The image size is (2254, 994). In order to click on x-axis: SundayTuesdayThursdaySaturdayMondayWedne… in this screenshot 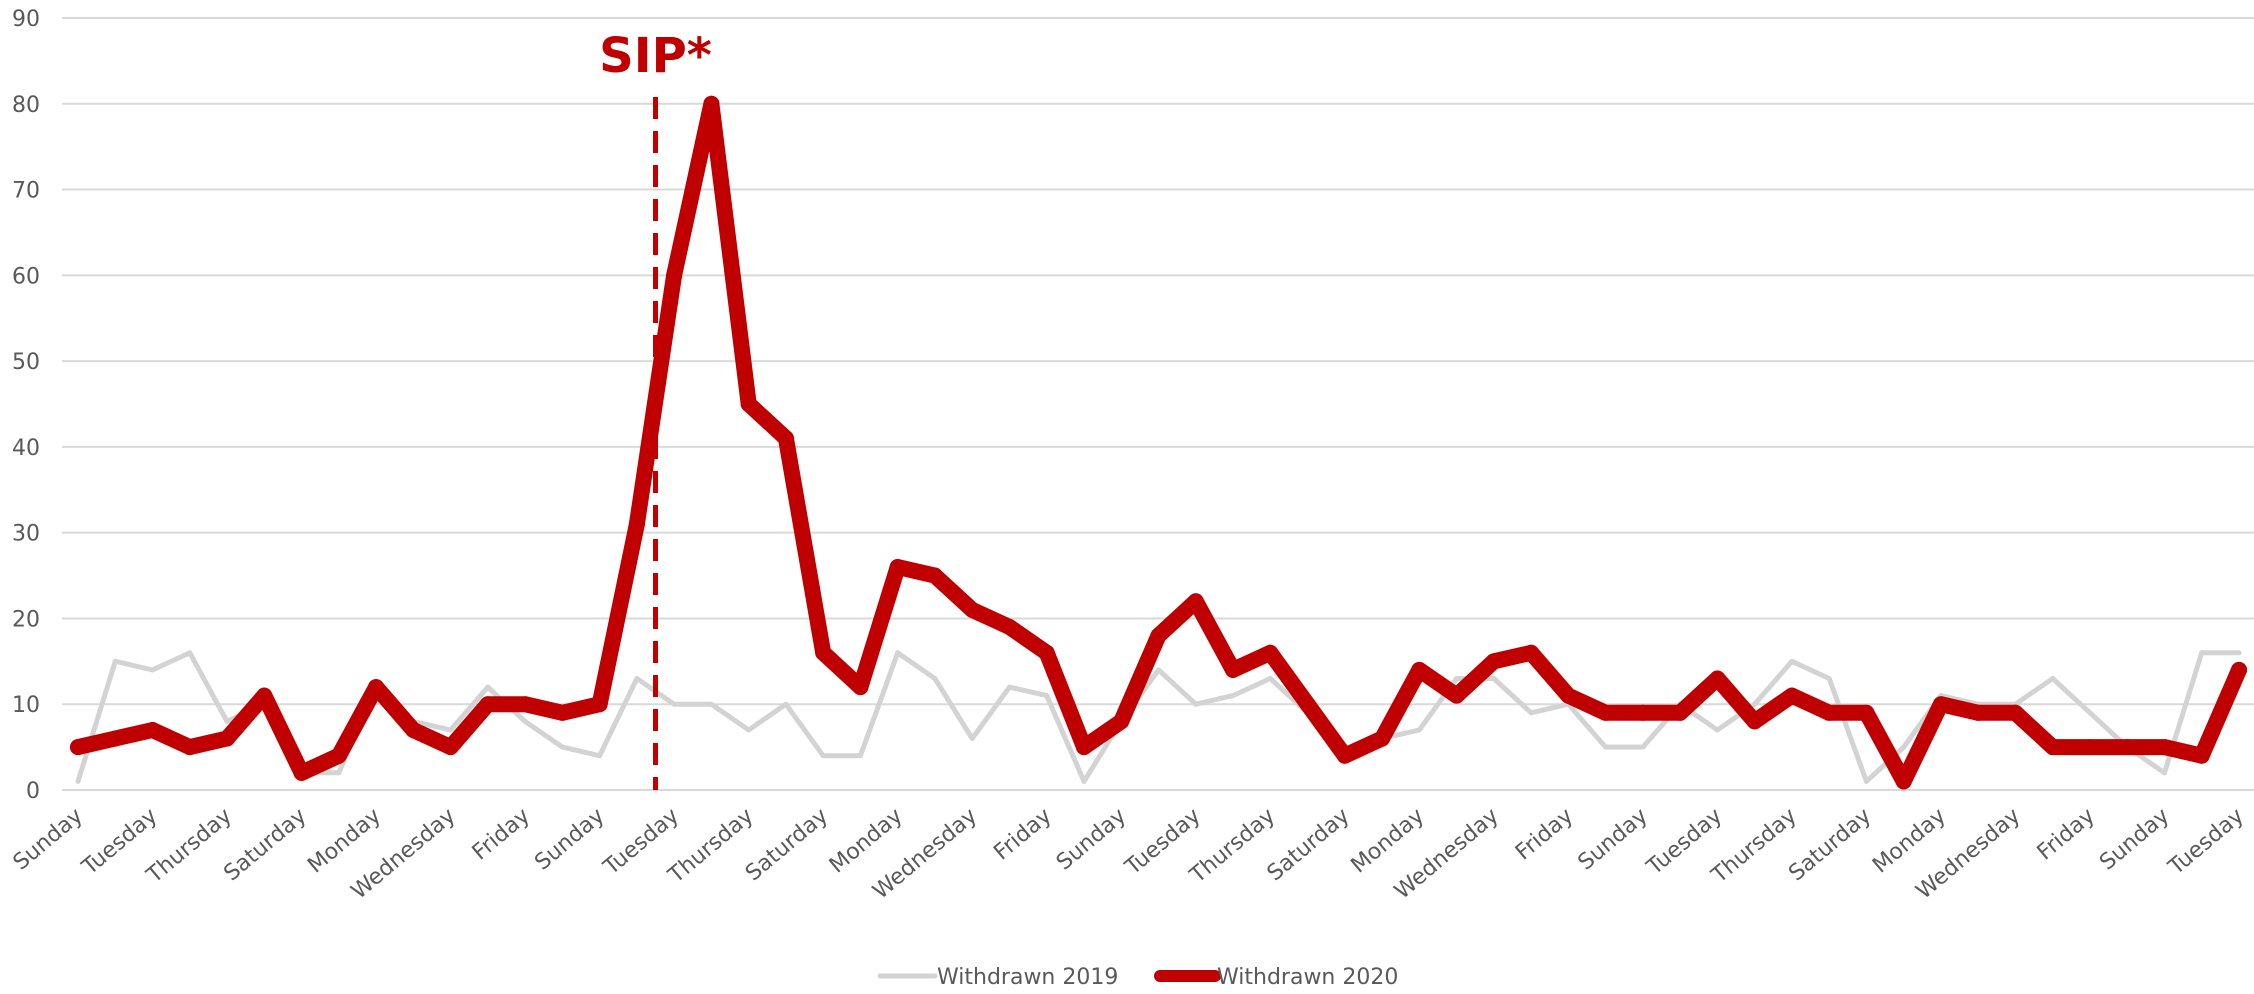, I will do `click(1129, 853)`.